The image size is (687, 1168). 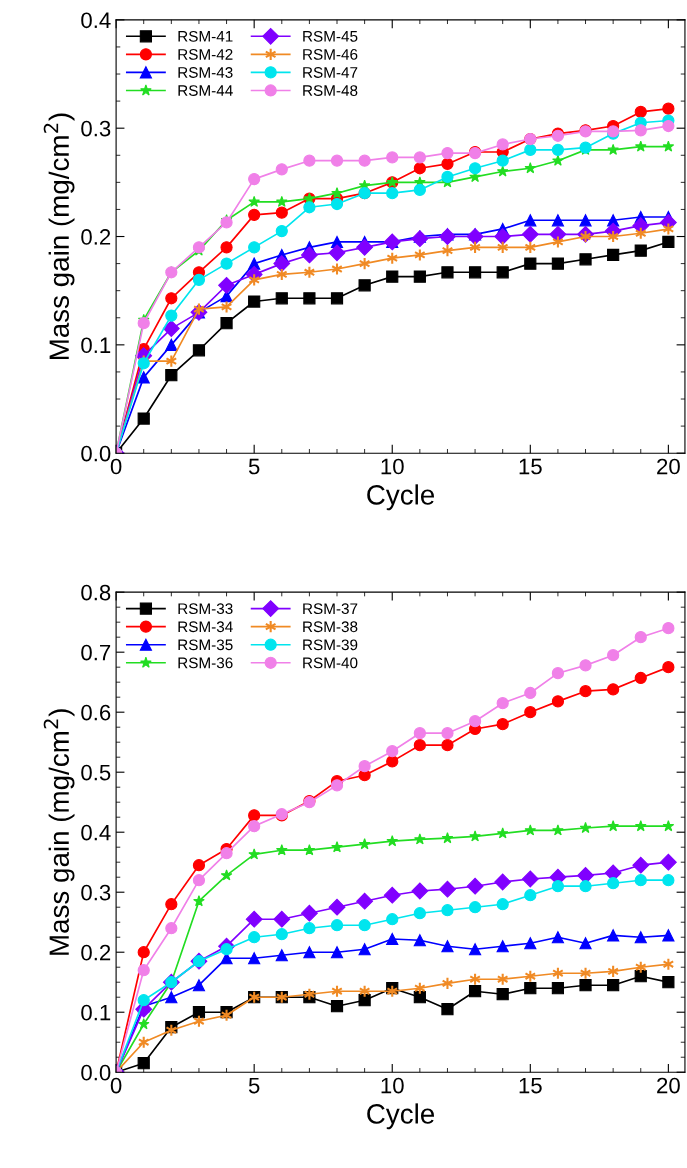 What do you see at coordinates (330, 609) in the screenshot?
I see `legend-label: RSM-37` at bounding box center [330, 609].